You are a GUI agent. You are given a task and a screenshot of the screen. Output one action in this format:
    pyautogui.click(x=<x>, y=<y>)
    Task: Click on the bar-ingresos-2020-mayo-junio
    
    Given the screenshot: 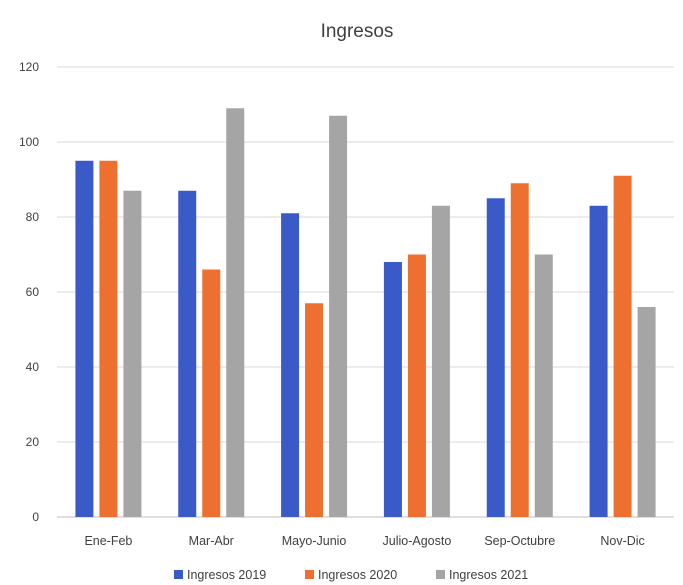 What is the action you would take?
    pyautogui.click(x=314, y=410)
    